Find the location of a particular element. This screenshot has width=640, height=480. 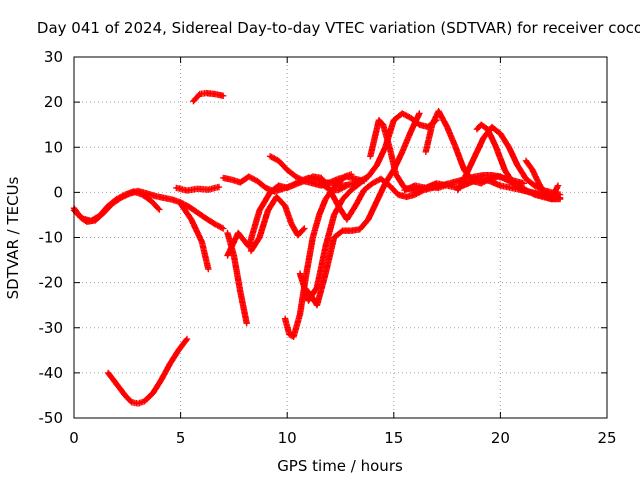

y-axis-label: SDTVAR / TECUs is located at coordinates (13, 237).